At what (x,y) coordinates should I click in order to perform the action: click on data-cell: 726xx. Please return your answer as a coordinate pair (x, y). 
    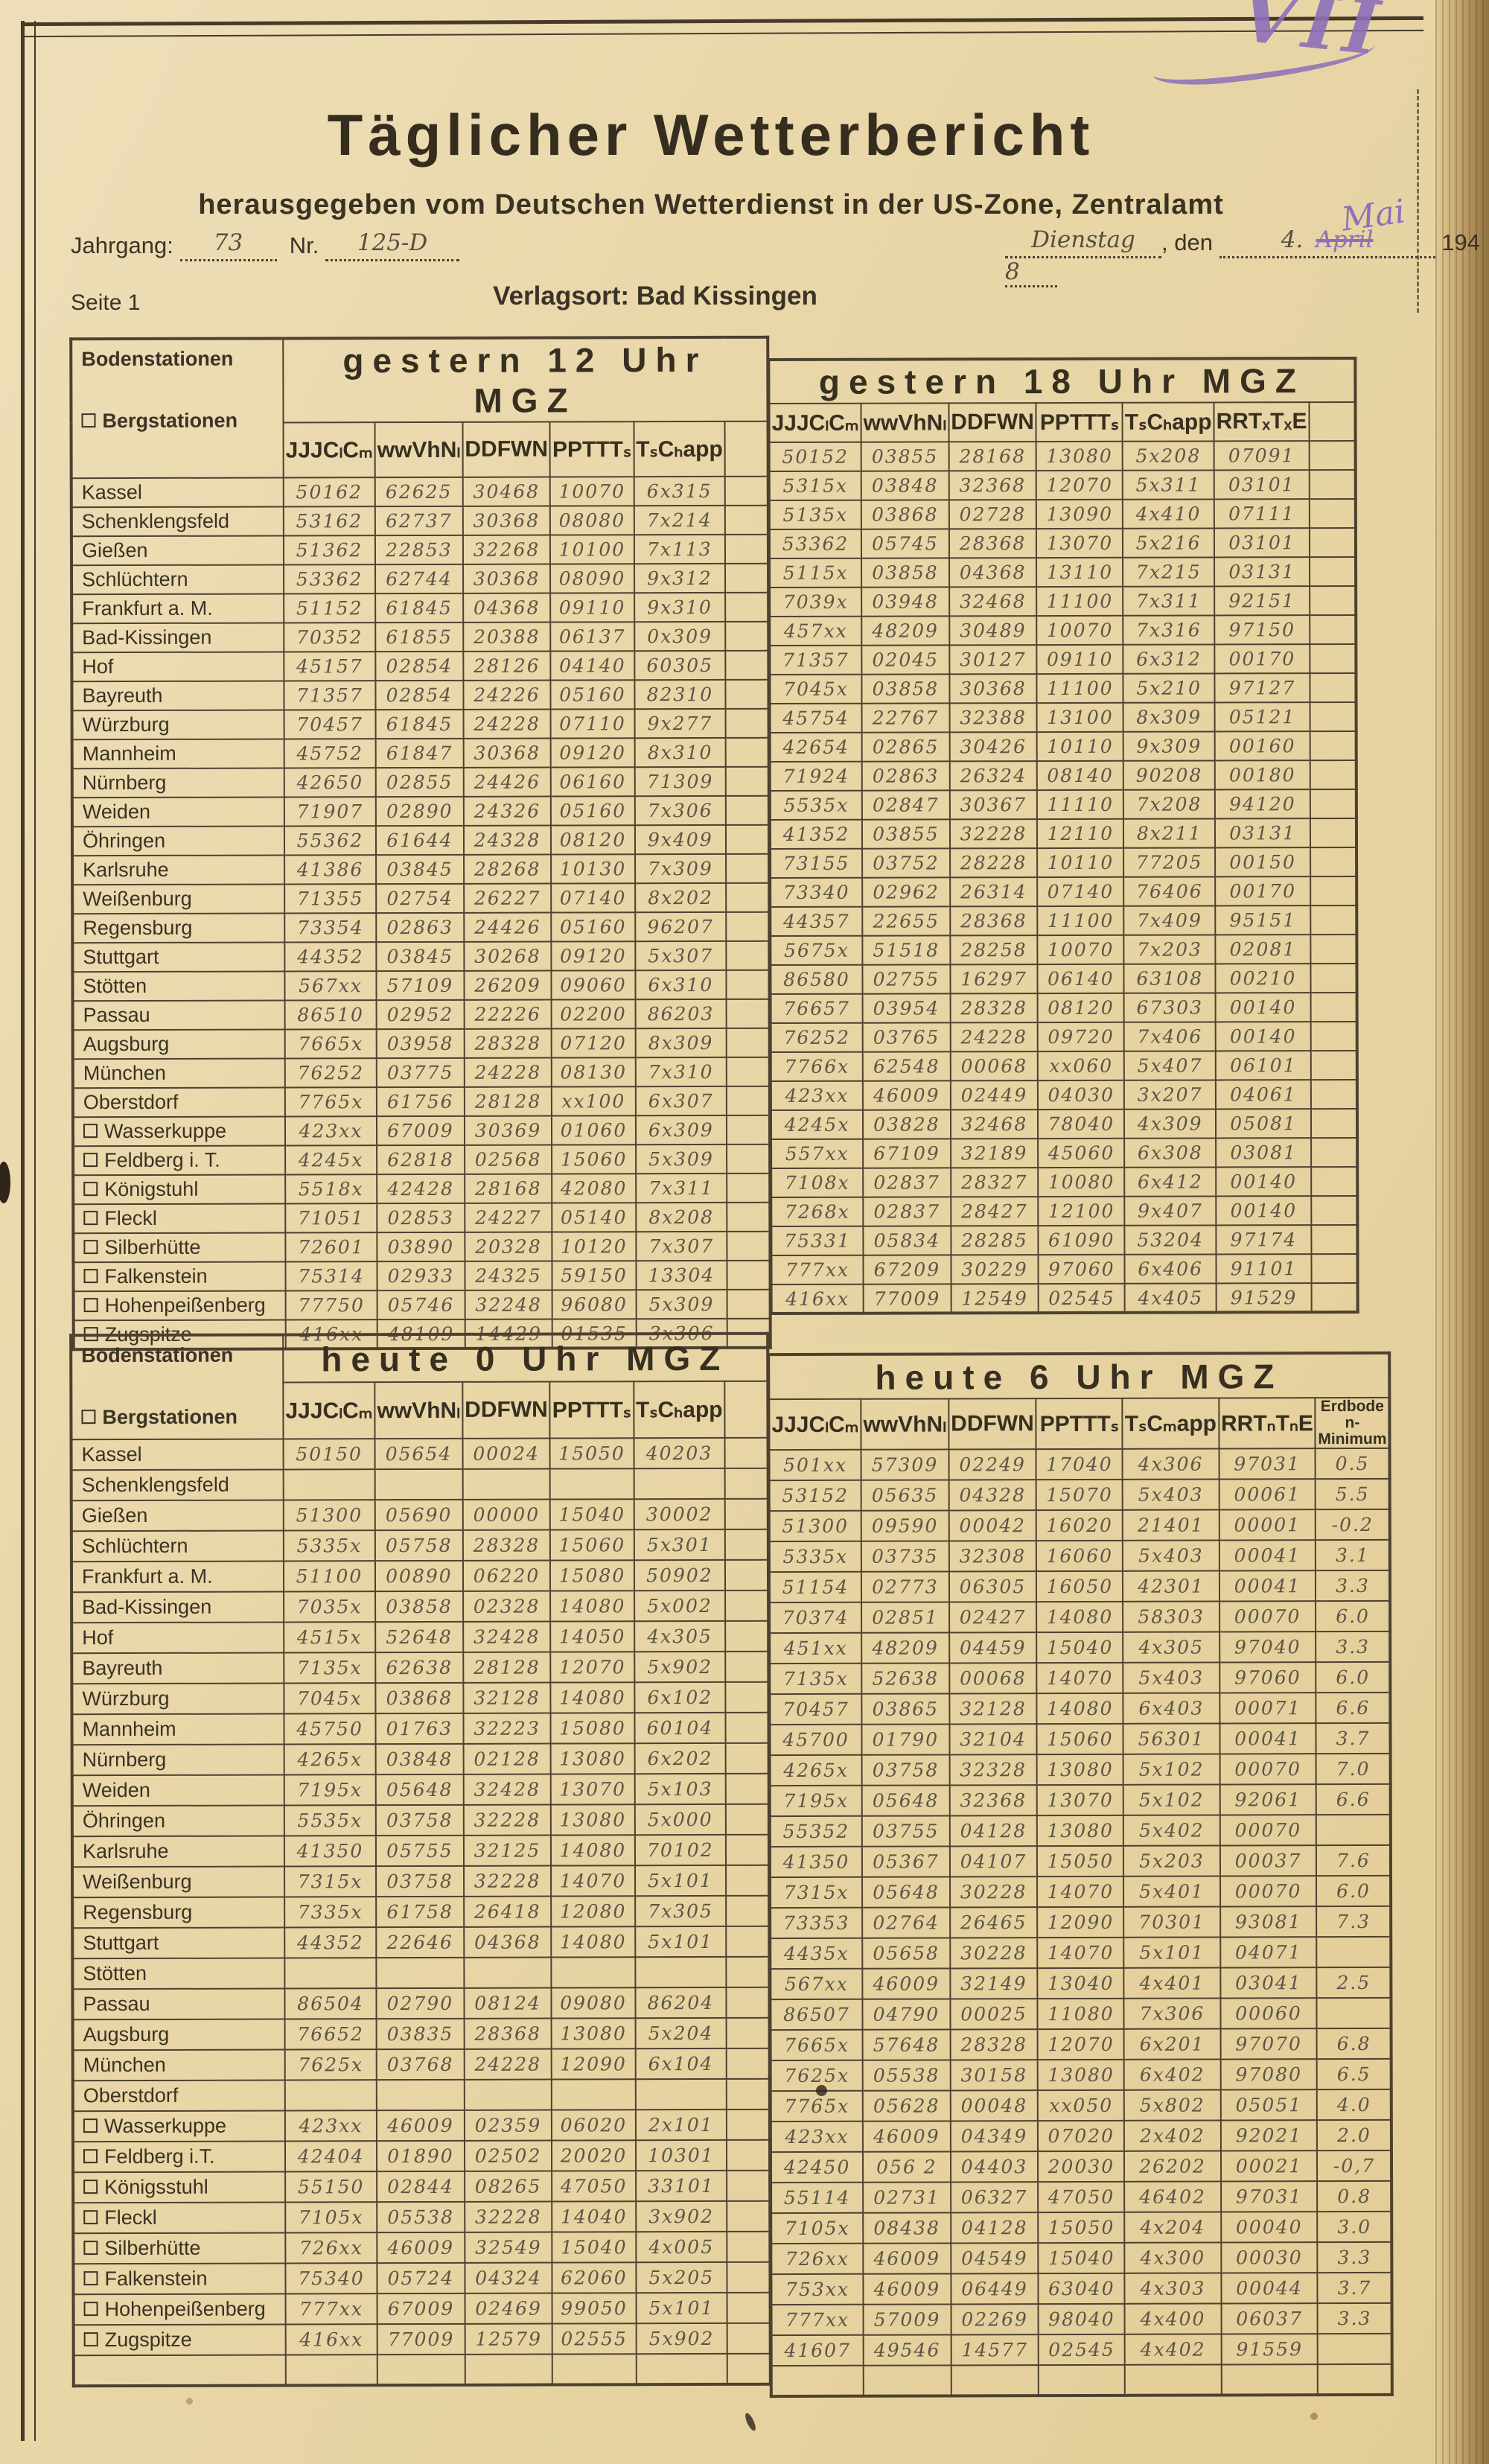
    Looking at the image, I should click on (817, 2259).